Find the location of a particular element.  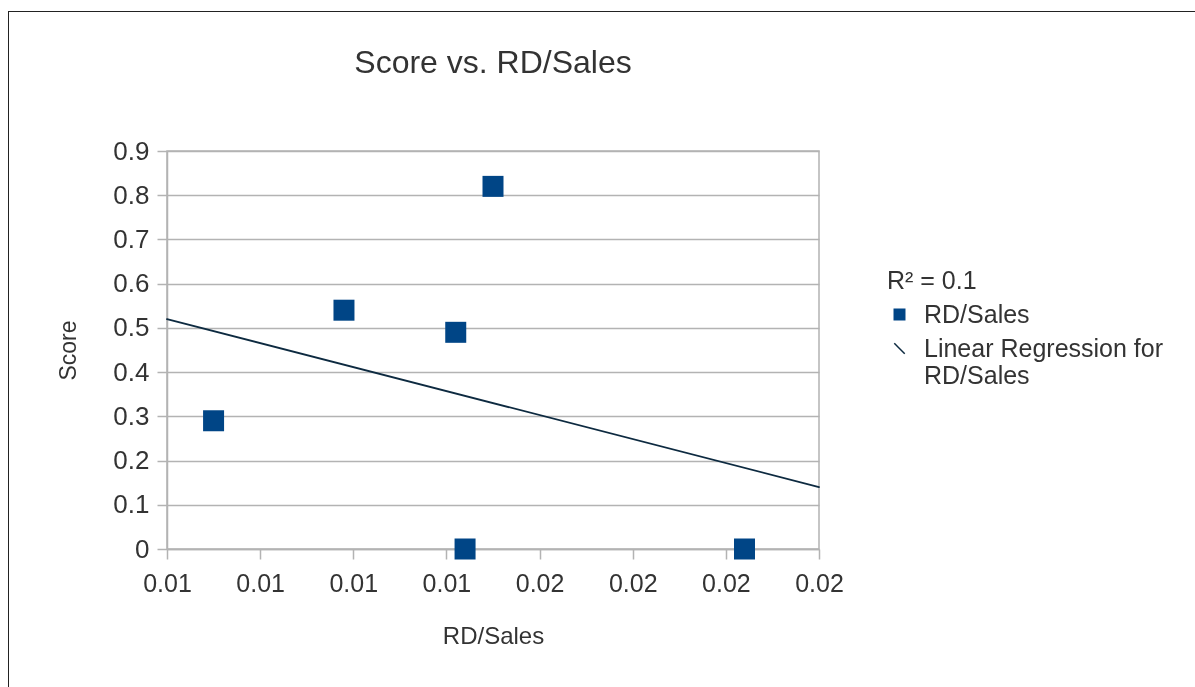

y-tick-label: 0.2 is located at coordinates (131, 460).